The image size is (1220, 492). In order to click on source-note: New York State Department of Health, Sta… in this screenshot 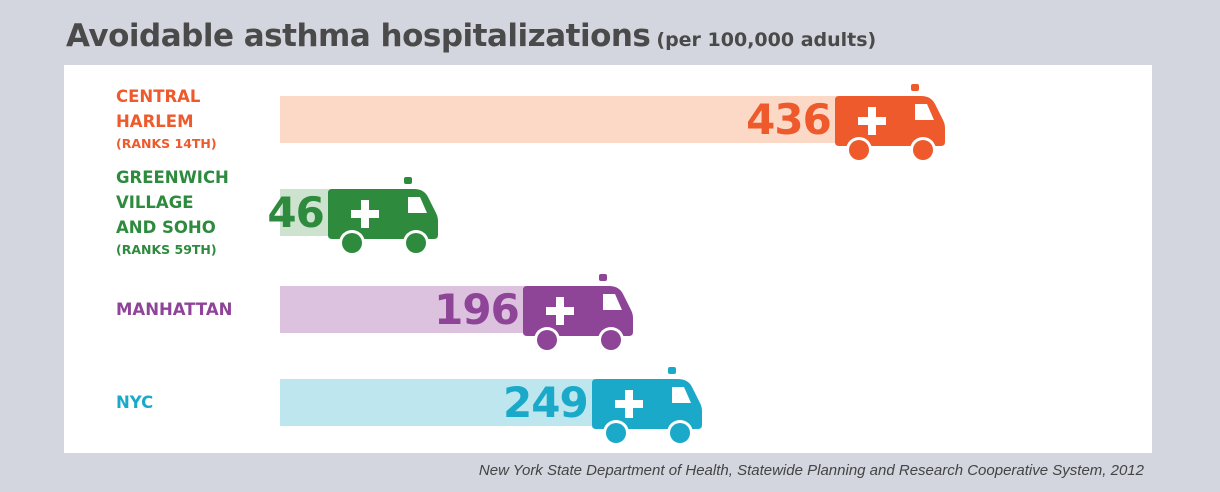, I will do `click(811, 470)`.